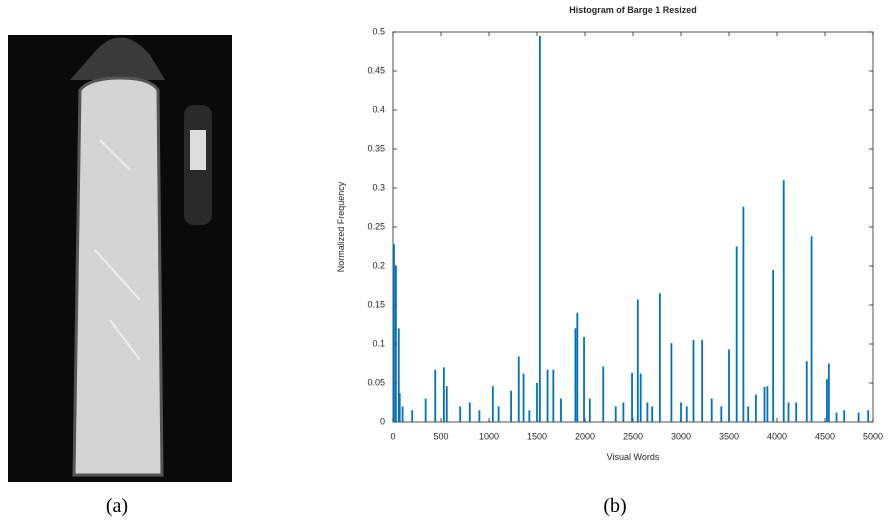  Describe the element at coordinates (376, 70) in the screenshot. I see `y-tick-label: 0.45` at that location.